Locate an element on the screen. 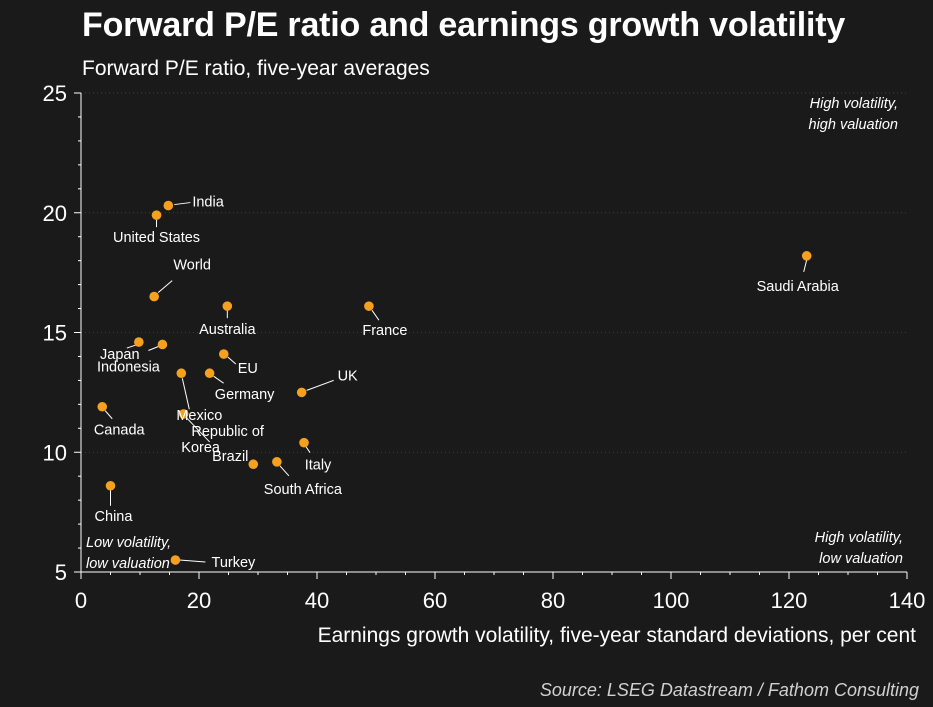 The width and height of the screenshot is (933, 707). y-tick-label: 15 is located at coordinates (55, 333).